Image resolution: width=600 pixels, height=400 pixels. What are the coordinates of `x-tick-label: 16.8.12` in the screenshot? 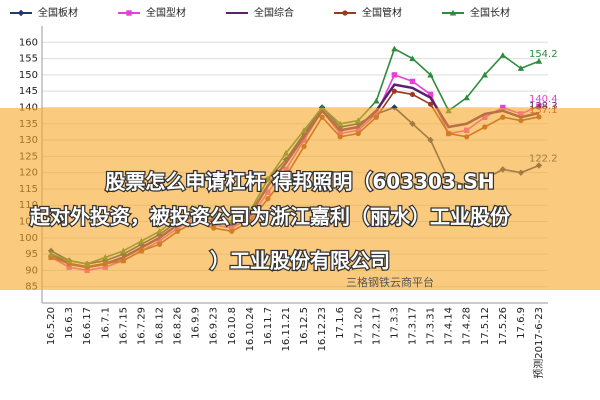 It's located at (159, 326).